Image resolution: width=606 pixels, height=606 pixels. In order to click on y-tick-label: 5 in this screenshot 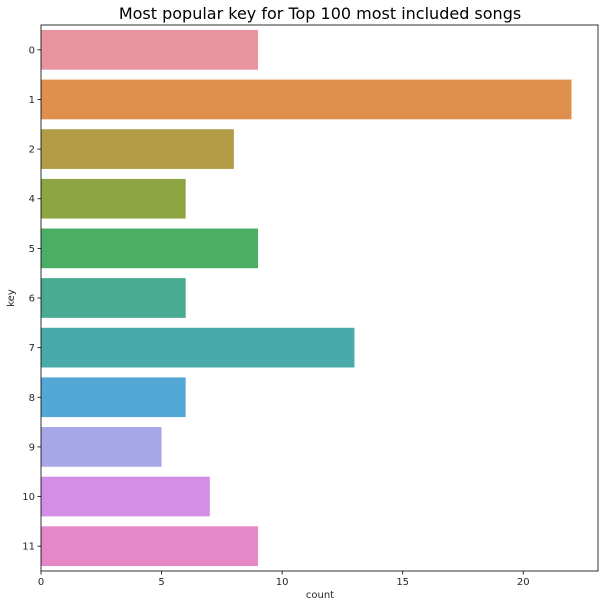, I will do `click(32, 249)`.